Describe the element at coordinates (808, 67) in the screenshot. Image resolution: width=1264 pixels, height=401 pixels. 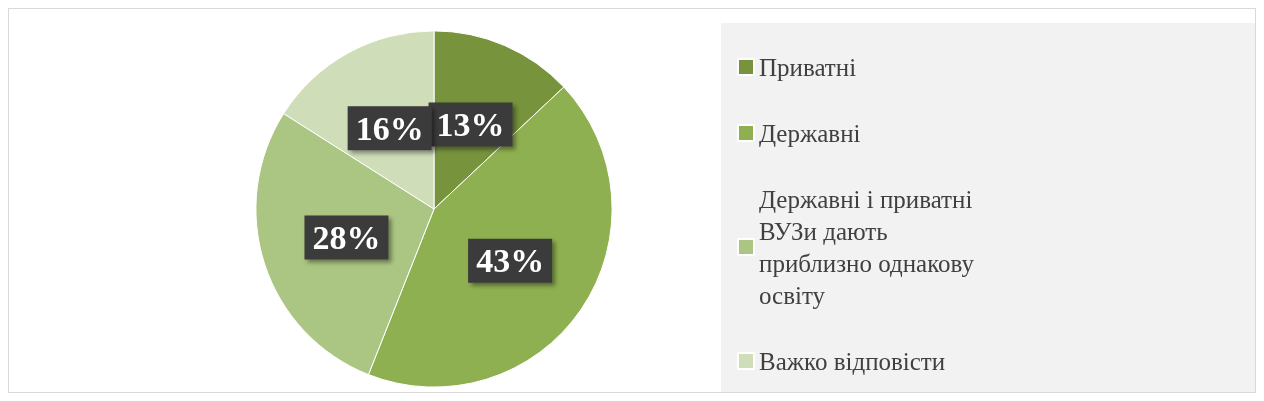
I see `legend-label: Приватні` at that location.